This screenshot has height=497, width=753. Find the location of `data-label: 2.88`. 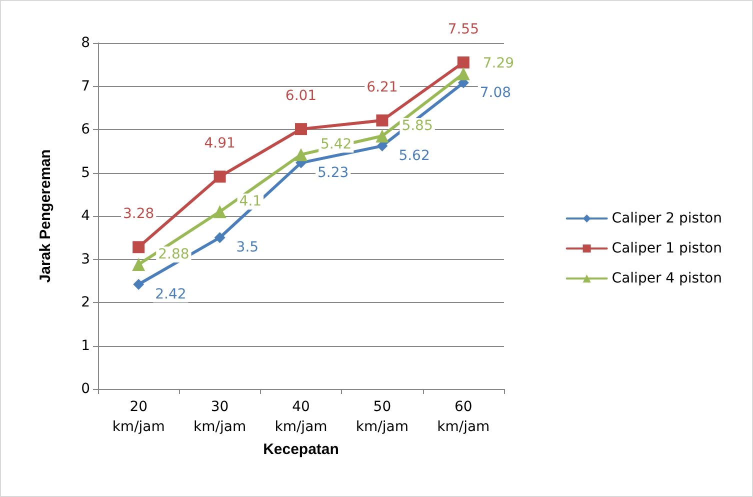

data-label: 2.88 is located at coordinates (174, 254).